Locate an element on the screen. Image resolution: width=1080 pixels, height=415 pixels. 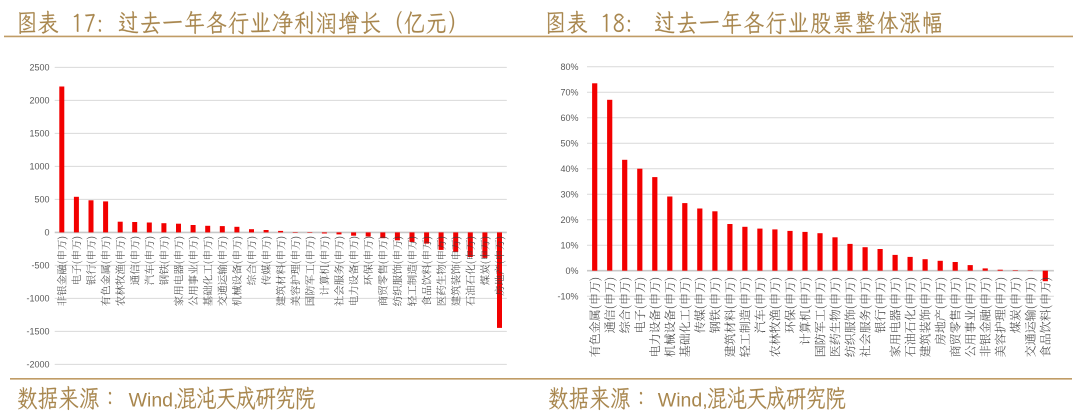
svg-text: -2000 is located at coordinates (37, 365).